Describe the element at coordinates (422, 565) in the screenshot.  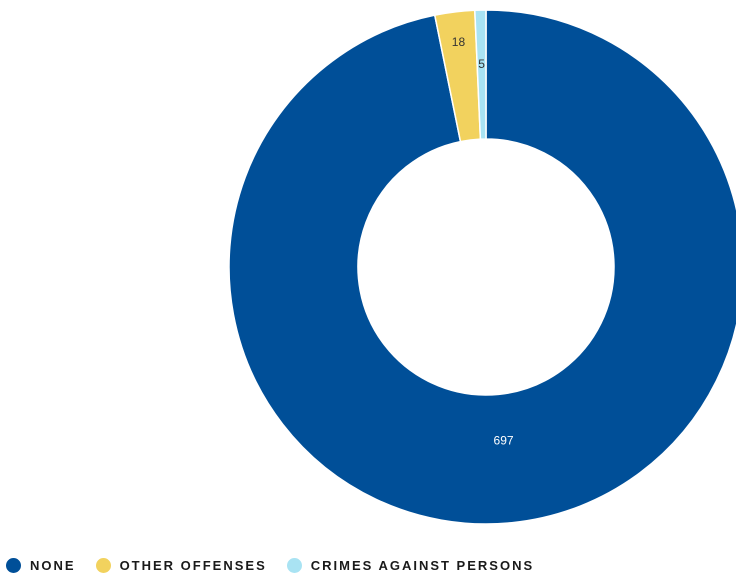
I see `legend-label-crimes-against-persons: CRIMES AGAINST PERSONS` at that location.